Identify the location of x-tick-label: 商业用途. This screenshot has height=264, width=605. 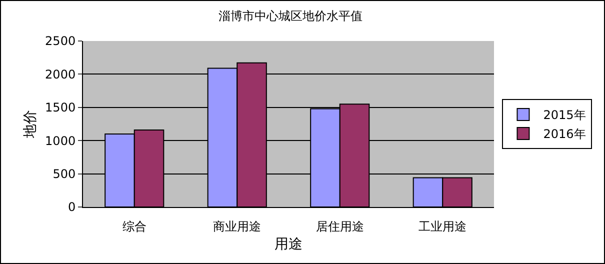
(237, 226).